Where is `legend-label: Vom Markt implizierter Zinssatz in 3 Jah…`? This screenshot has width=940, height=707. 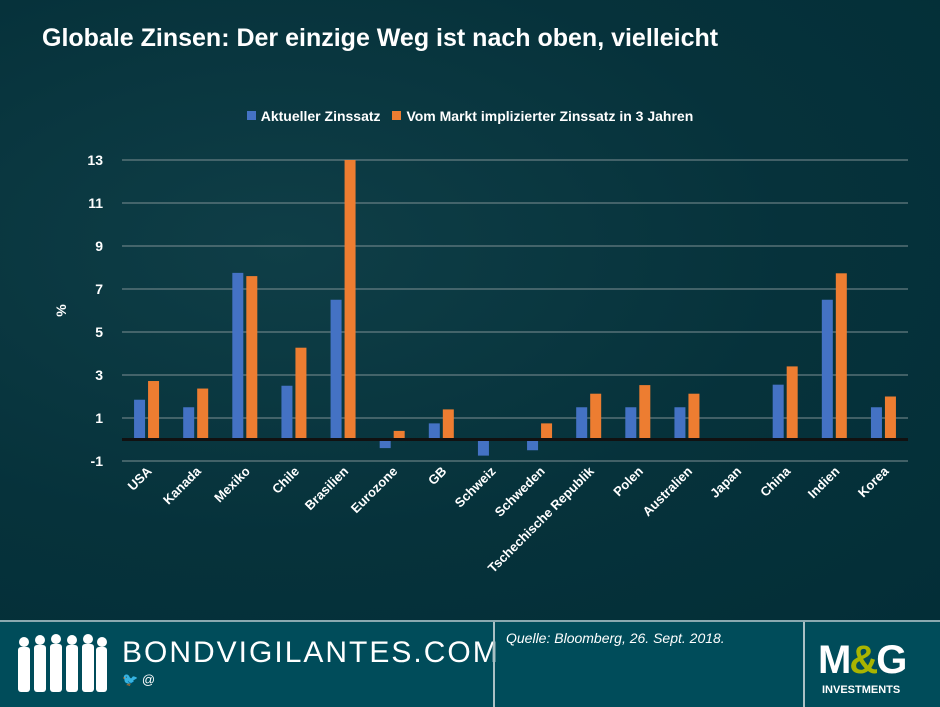 legend-label: Vom Markt implizierter Zinssatz in 3 Jah… is located at coordinates (550, 115).